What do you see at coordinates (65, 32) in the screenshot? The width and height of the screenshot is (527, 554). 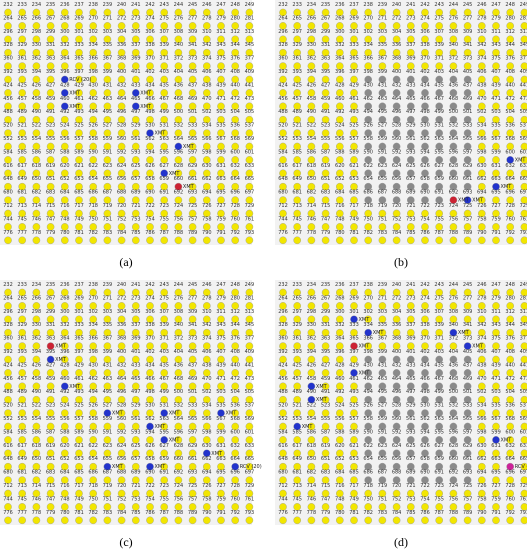 I see `node-label: 300` at bounding box center [65, 32].